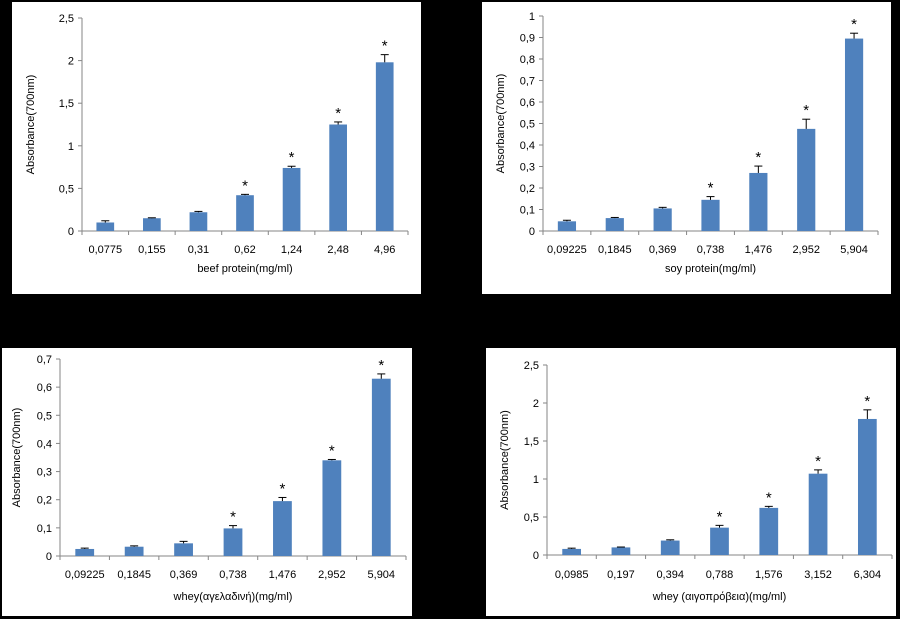 Image resolution: width=900 pixels, height=619 pixels. What do you see at coordinates (720, 575) in the screenshot?
I see `x-tick-label: 0,788` at bounding box center [720, 575].